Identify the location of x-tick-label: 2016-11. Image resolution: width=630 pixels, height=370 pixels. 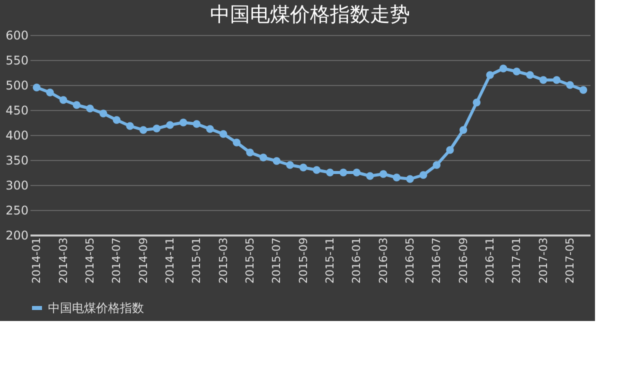
(490, 261).